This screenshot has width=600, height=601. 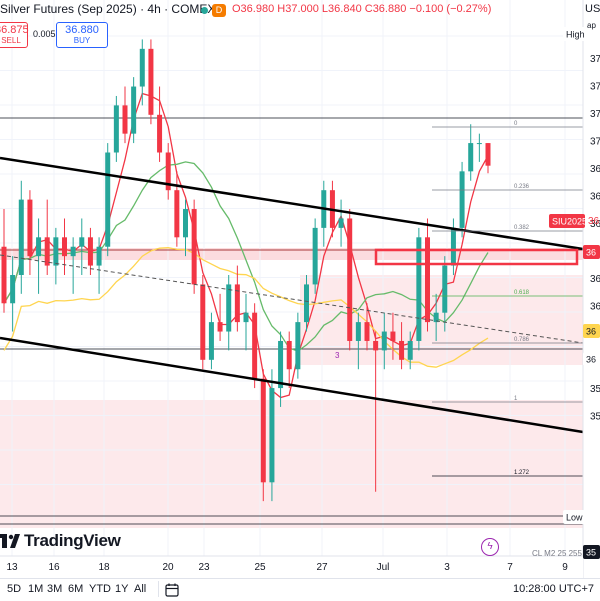 I want to click on range-3m: 3M, so click(x=55, y=589).